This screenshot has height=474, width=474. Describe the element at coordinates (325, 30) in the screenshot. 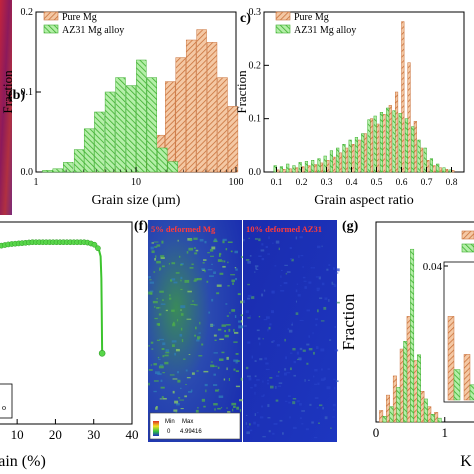

I see `legend-label-az31: AZ31 Mg alloy` at that location.